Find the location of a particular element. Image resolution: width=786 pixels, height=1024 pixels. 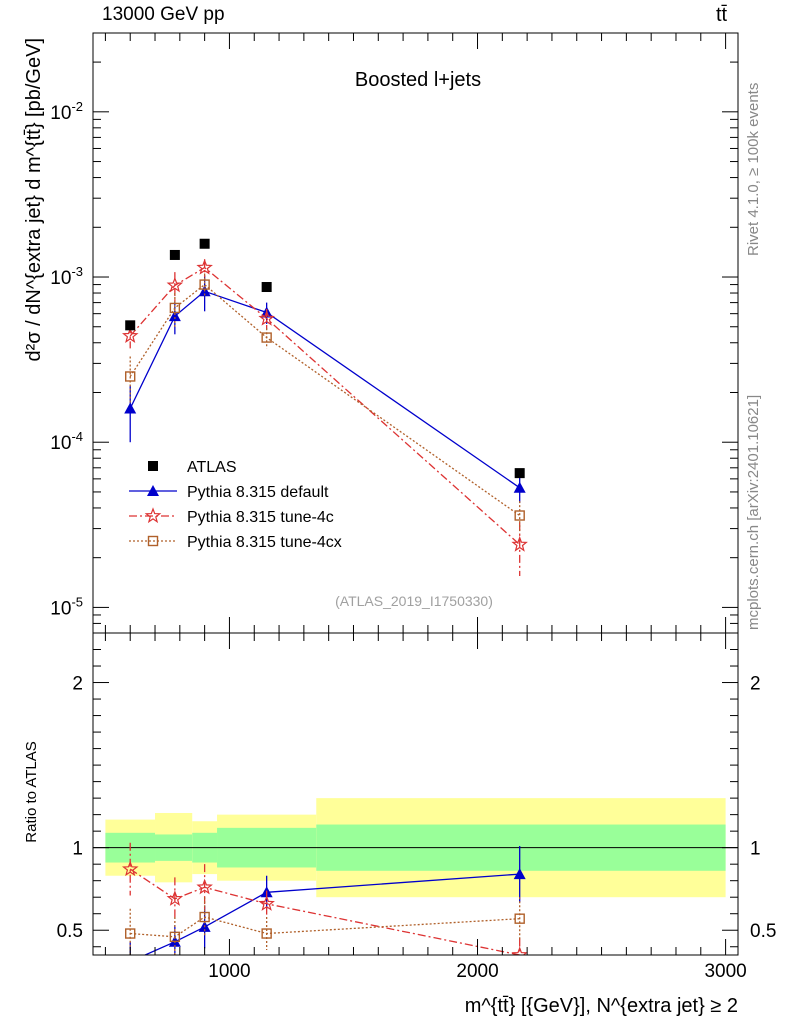

y-tick-label: 10⁻³ is located at coordinates (66, 276).